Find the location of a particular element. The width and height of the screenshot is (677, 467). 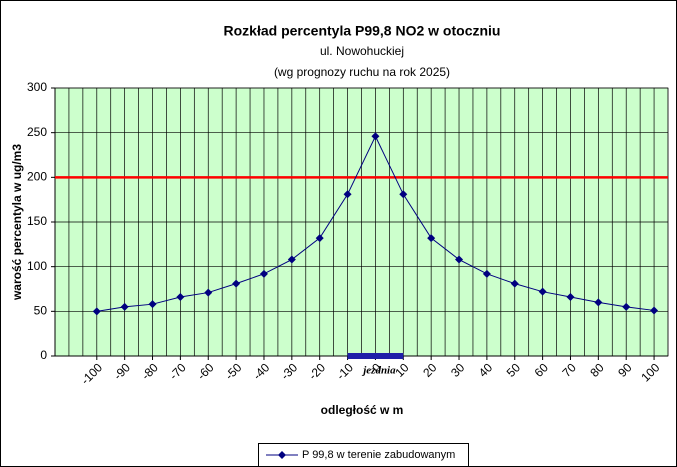

y-axis-label: warość percentyla w ug/m3 is located at coordinates (17, 222).